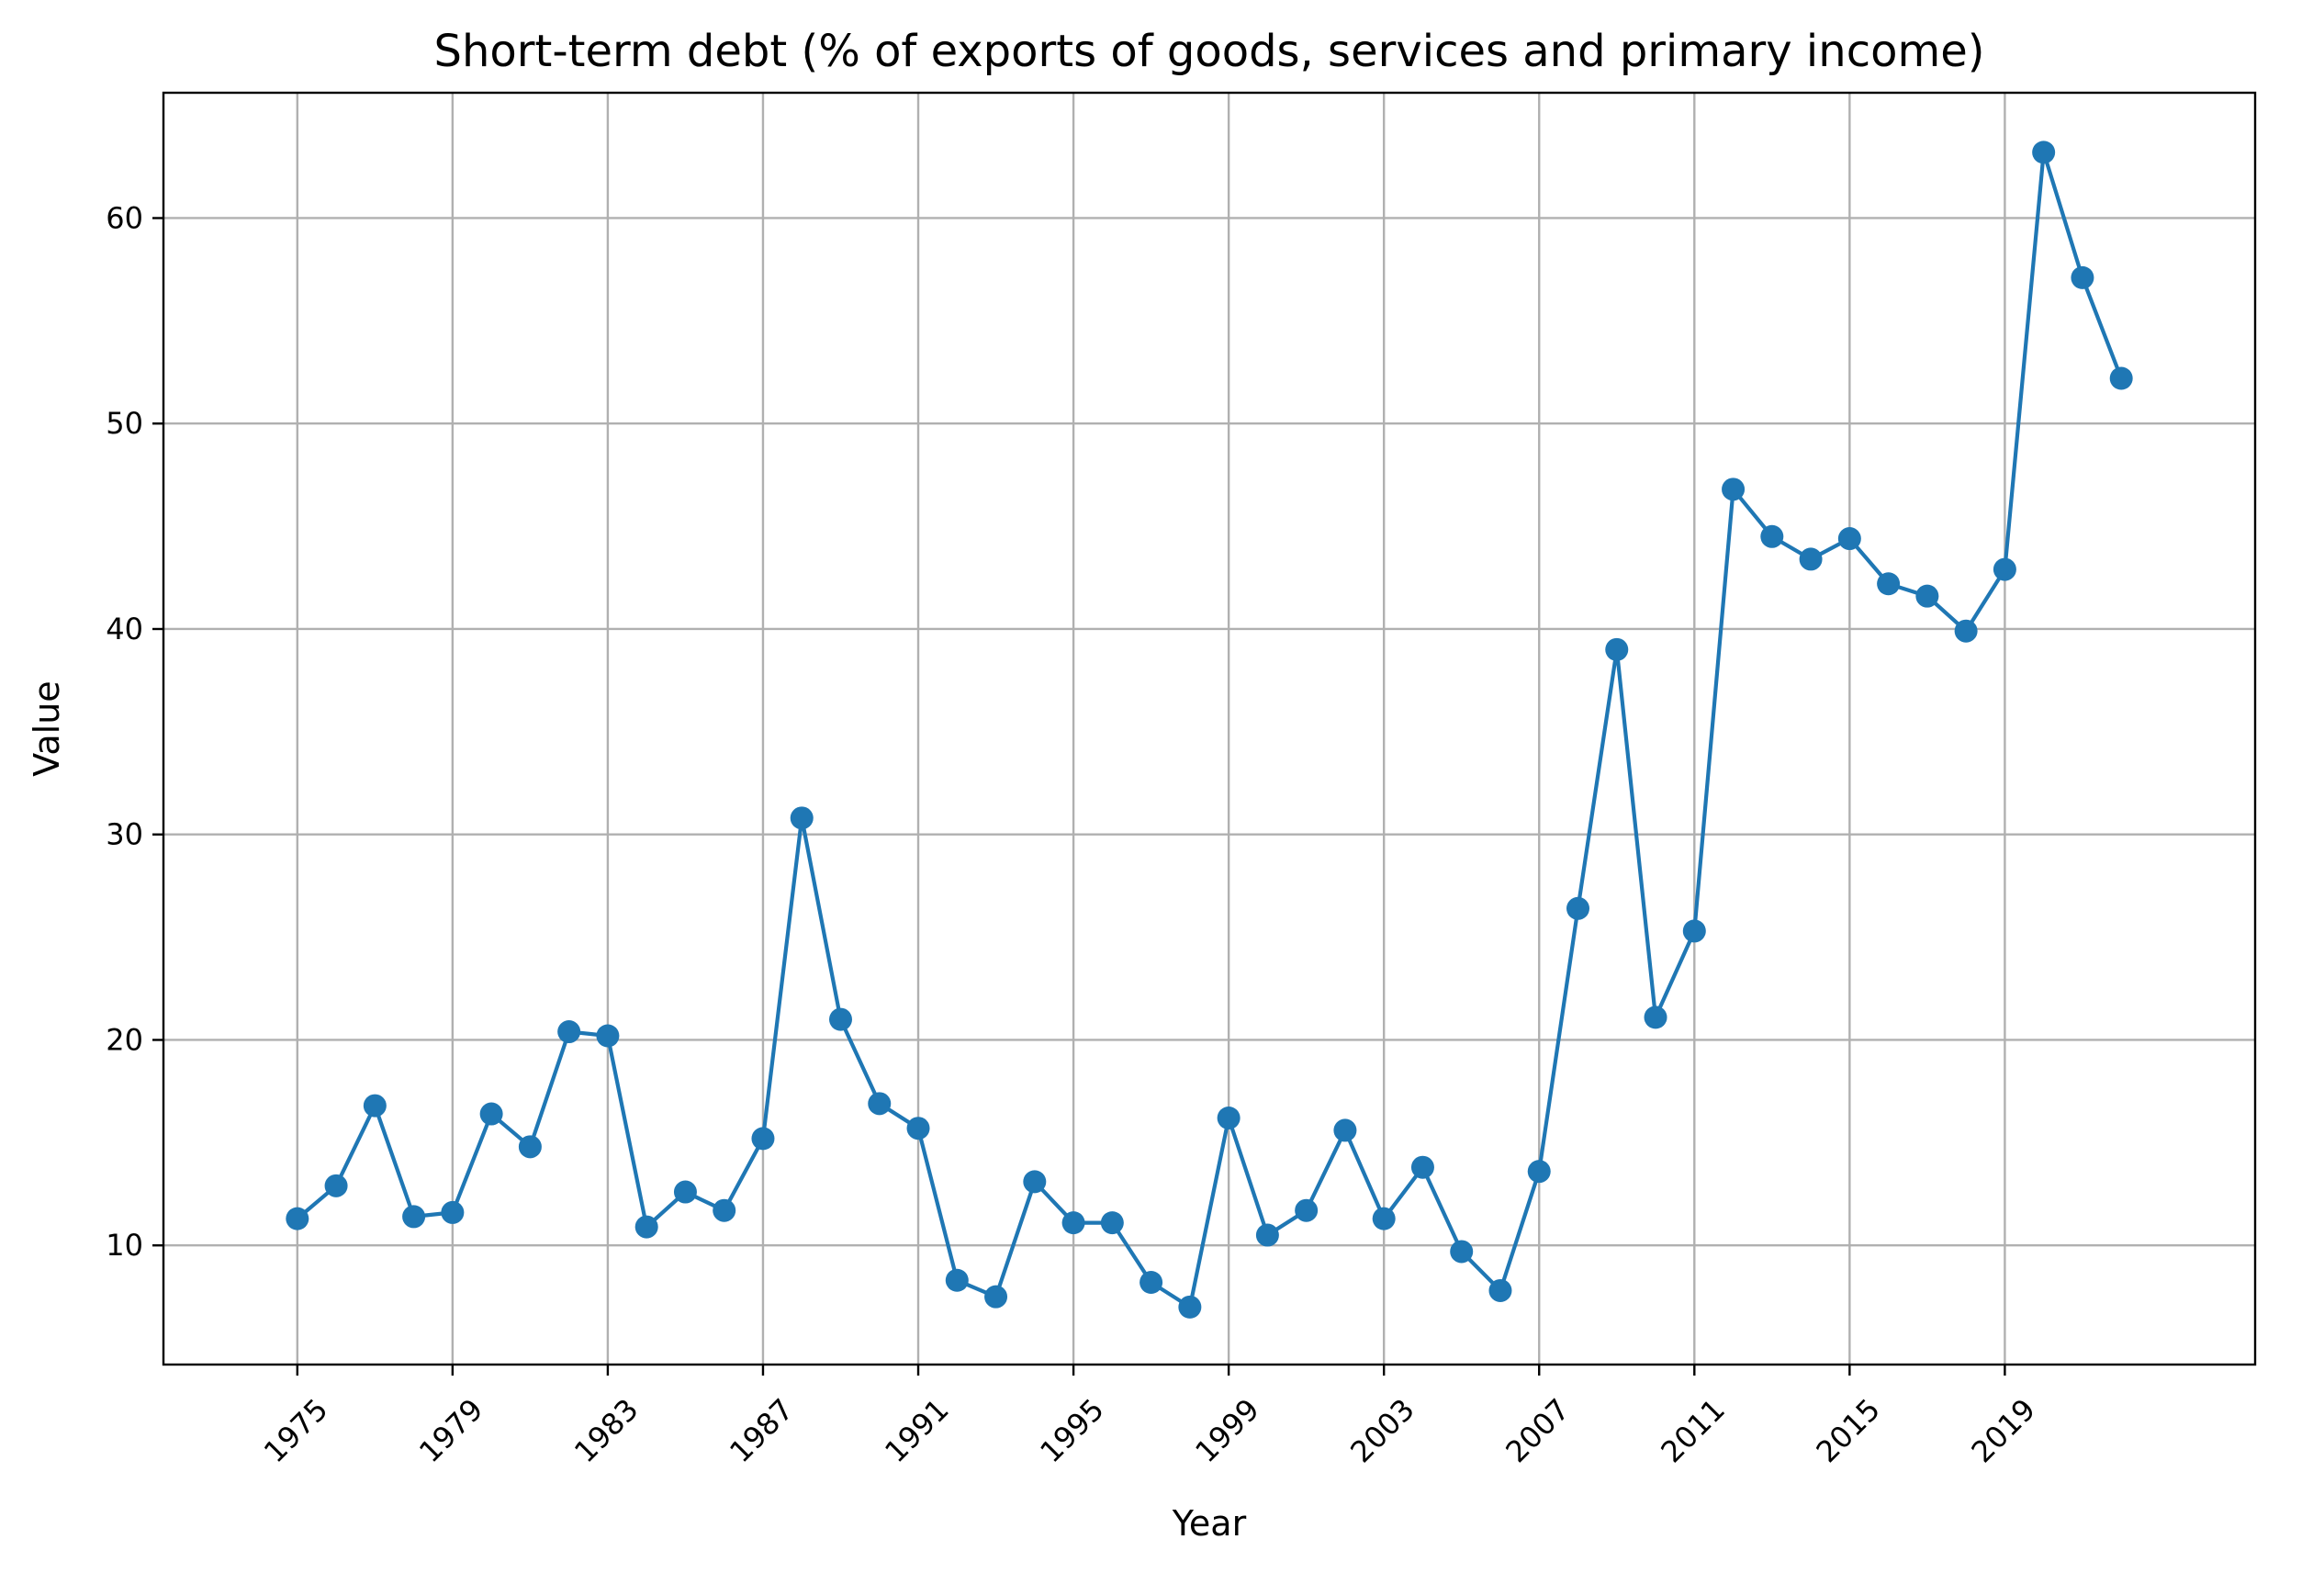  What do you see at coordinates (125, 1245) in the screenshot?
I see `y-tick-label-10: 10` at bounding box center [125, 1245].